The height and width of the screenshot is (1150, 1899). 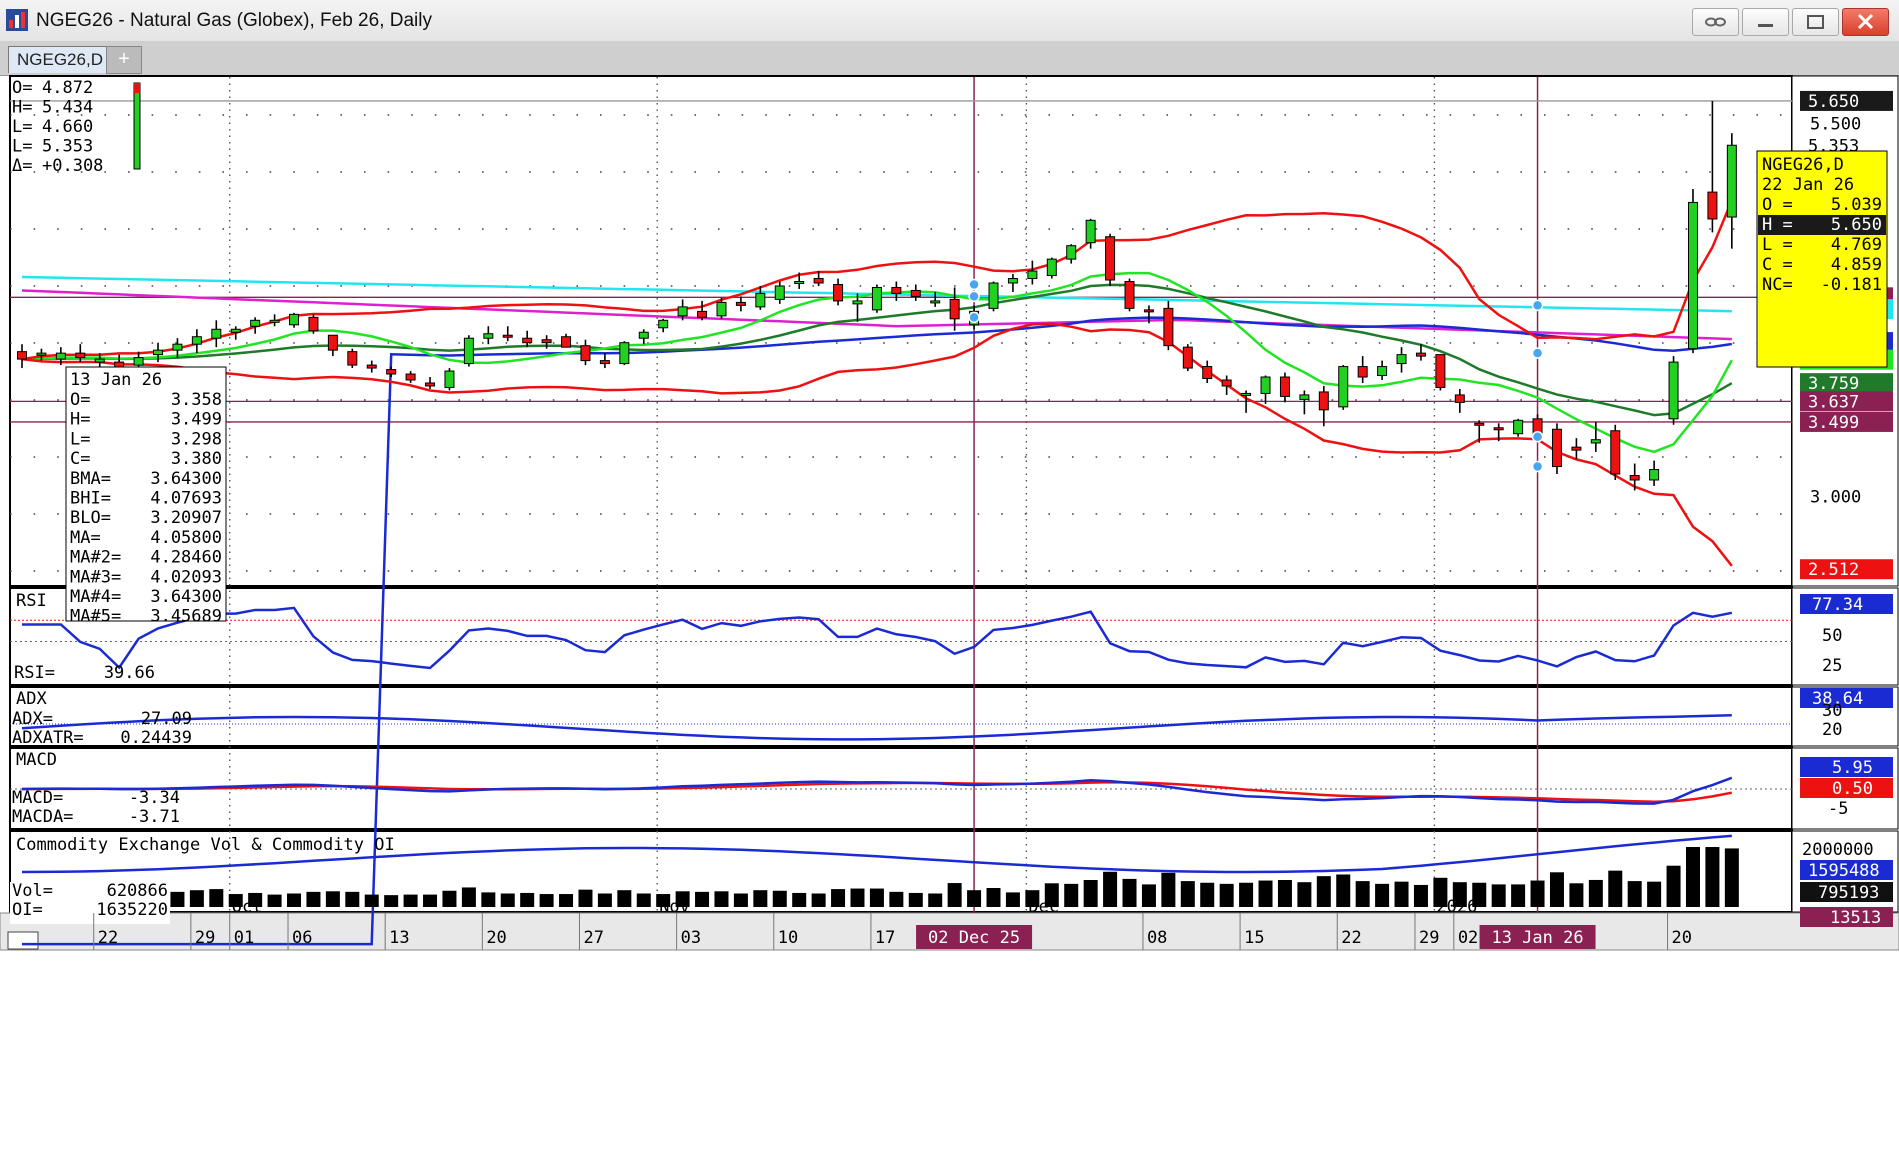 What do you see at coordinates (22, 147) in the screenshot?
I see `ohlc-label: L=` at bounding box center [22, 147].